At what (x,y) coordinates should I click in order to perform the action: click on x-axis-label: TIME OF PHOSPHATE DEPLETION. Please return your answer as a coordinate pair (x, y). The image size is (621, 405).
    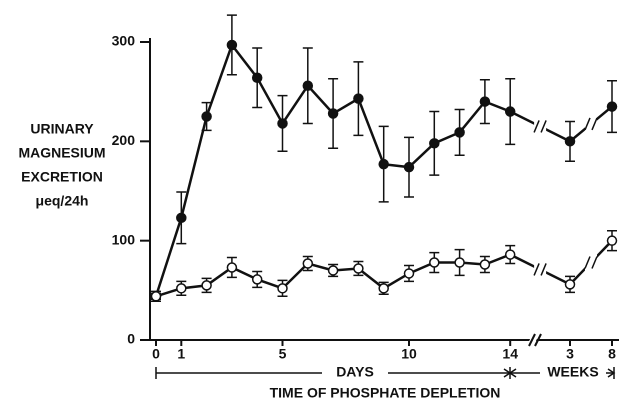
    Looking at the image, I should click on (385, 393).